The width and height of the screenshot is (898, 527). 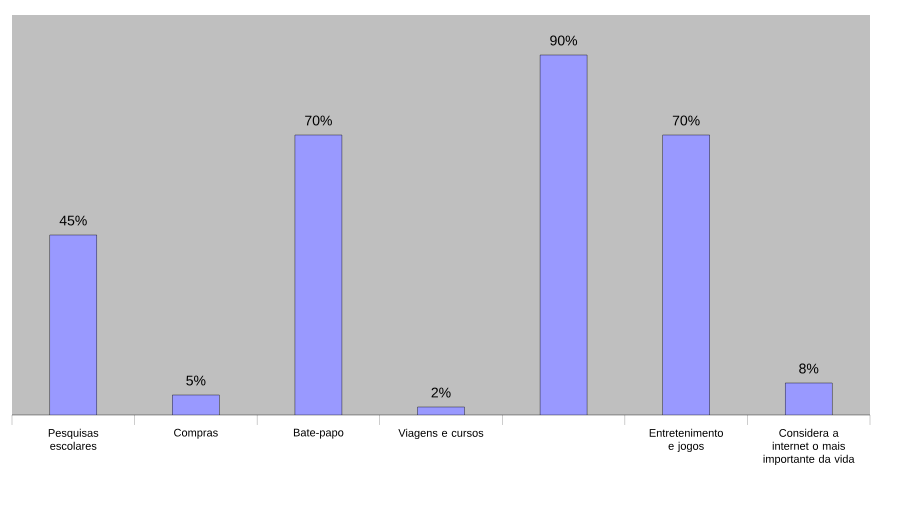 What do you see at coordinates (686, 440) in the screenshot?
I see `x-tick-label: Entretenimento e jogos` at bounding box center [686, 440].